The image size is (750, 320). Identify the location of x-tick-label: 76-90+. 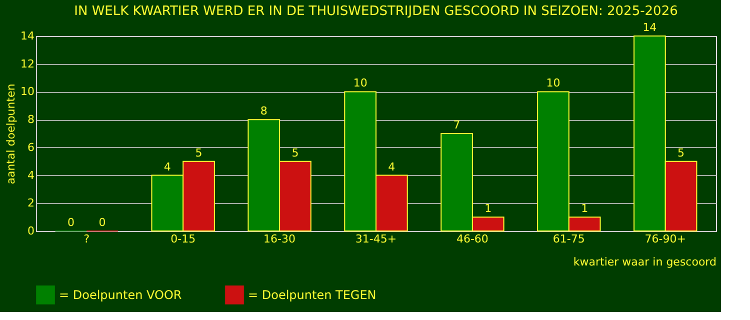
(665, 239).